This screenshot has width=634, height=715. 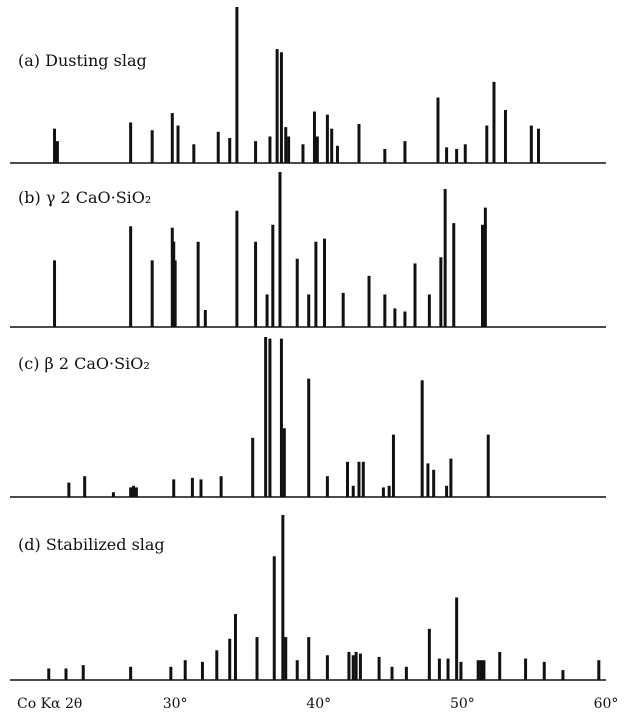 What do you see at coordinates (84, 363) in the screenshot?
I see `panel-label: (c) β 2 CaO·SiO₂` at bounding box center [84, 363].